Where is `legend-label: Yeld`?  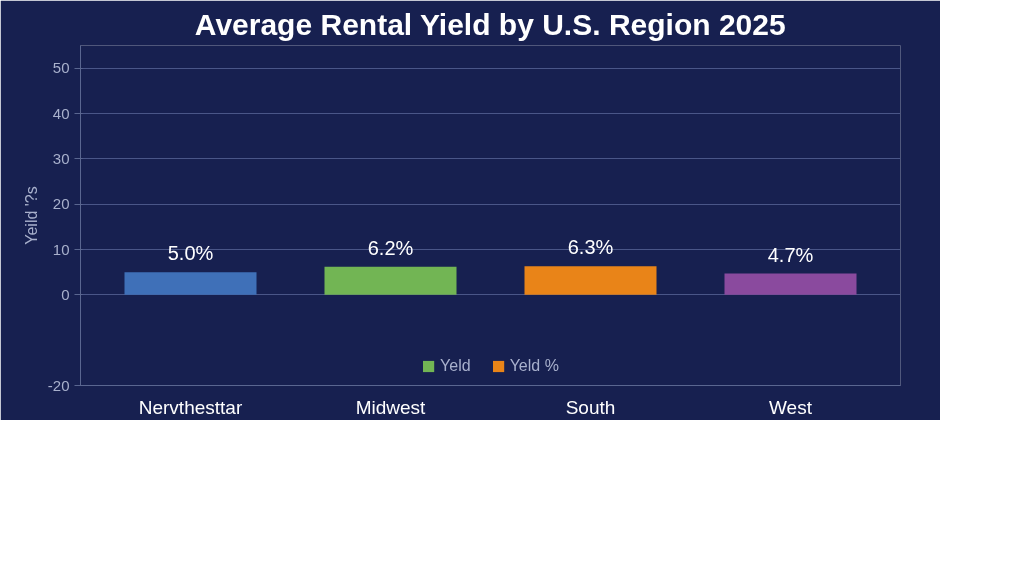
legend-label: Yeld is located at coordinates (455, 366).